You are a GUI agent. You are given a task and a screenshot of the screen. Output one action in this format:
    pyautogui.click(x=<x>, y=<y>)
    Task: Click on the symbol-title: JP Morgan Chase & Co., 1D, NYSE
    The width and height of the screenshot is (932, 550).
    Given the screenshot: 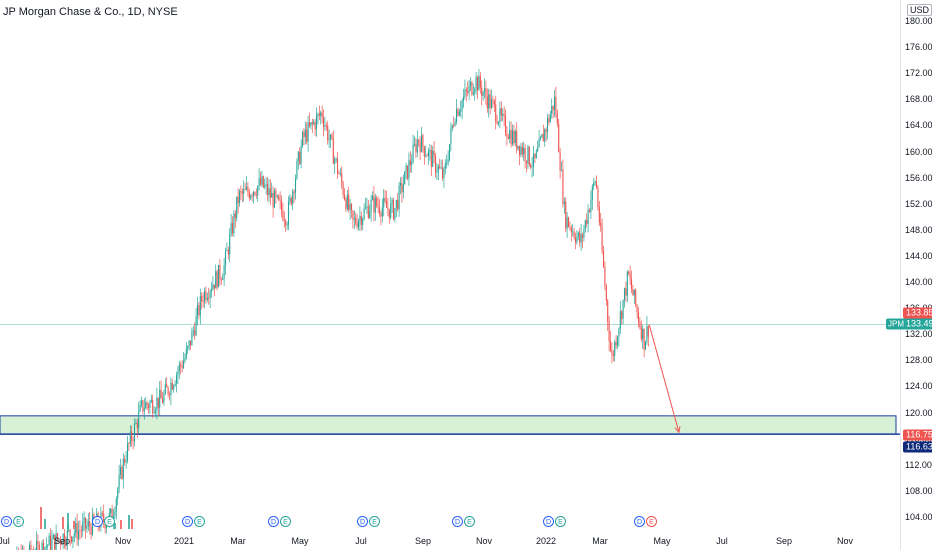 What is the action you would take?
    pyautogui.click(x=90, y=12)
    